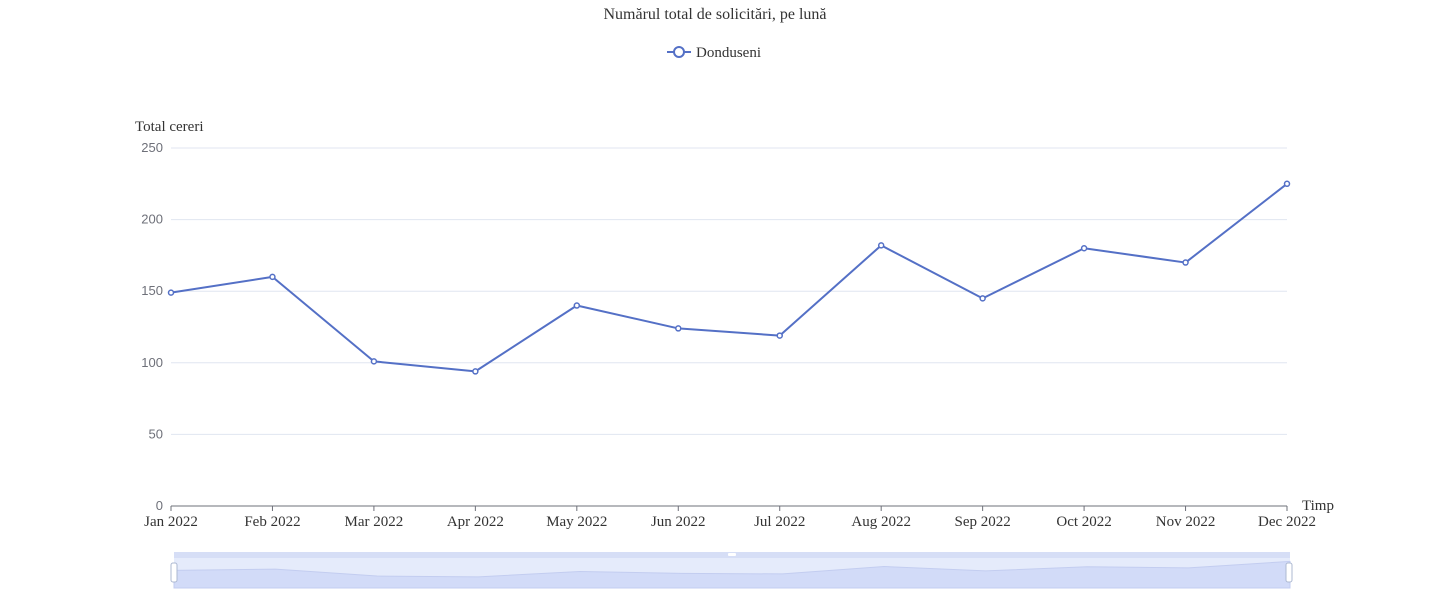 This screenshot has width=1430, height=600. I want to click on x-tick-label: Aug 2022, so click(881, 522).